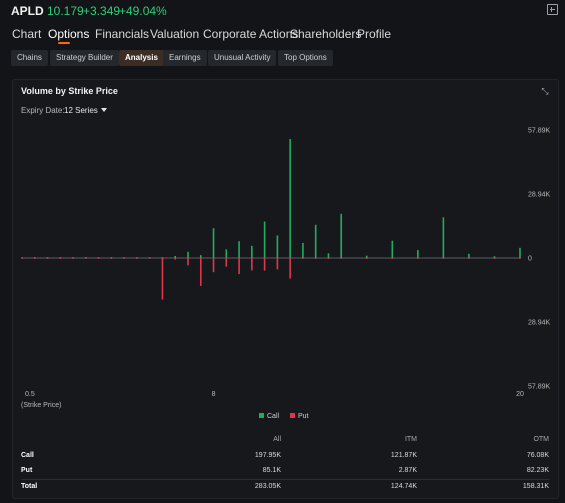 This screenshot has width=565, height=503. I want to click on price-change: +3.349, so click(102, 11).